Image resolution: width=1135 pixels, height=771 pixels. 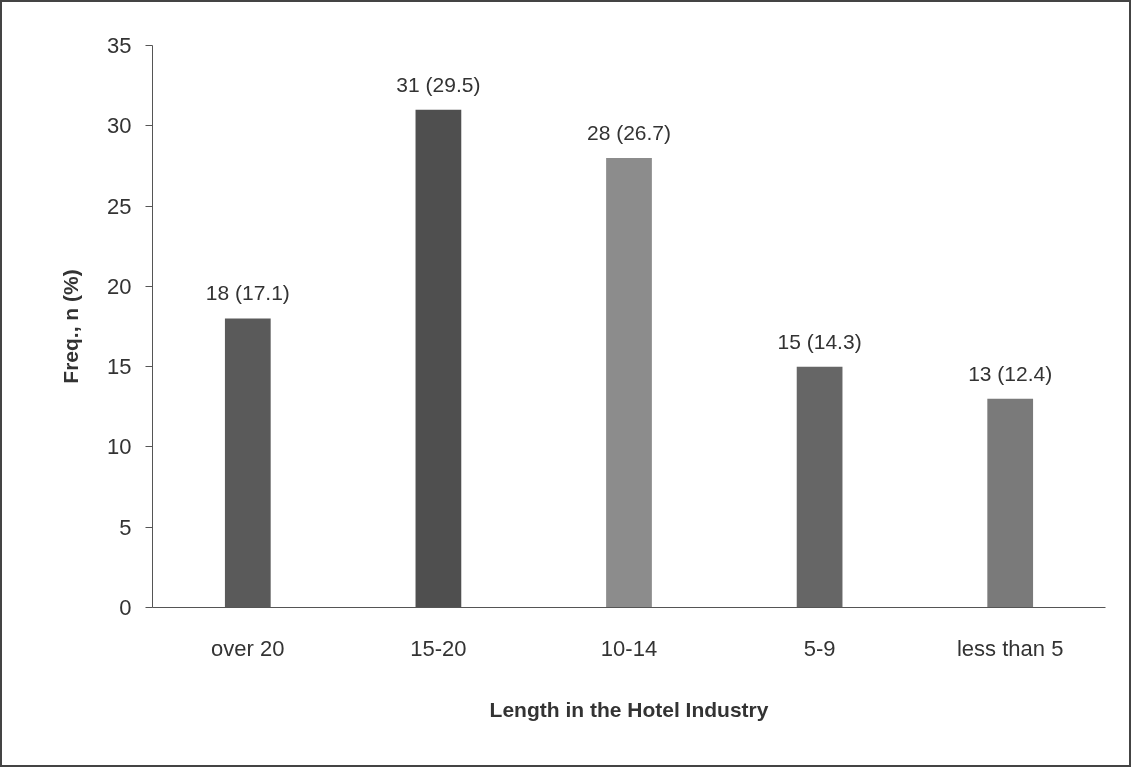 I want to click on y-axis-title: Freq., n (%), so click(x=71, y=326).